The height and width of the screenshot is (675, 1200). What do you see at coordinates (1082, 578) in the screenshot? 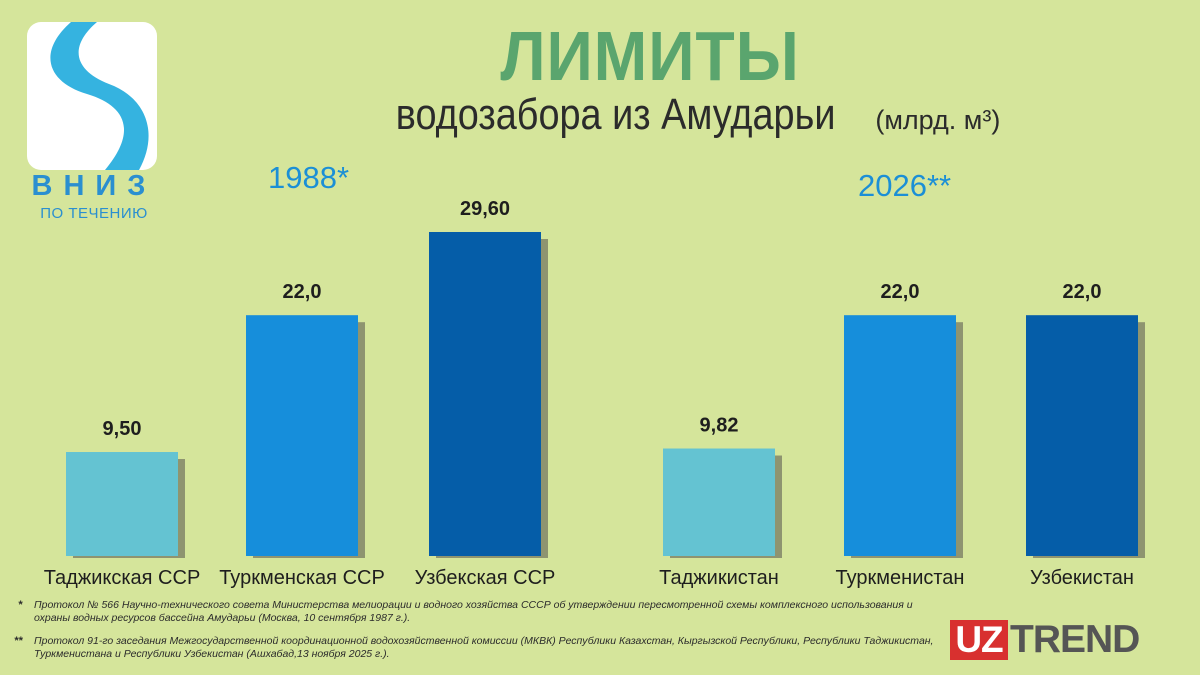
I see `category-label: Узбекистан` at bounding box center [1082, 578].